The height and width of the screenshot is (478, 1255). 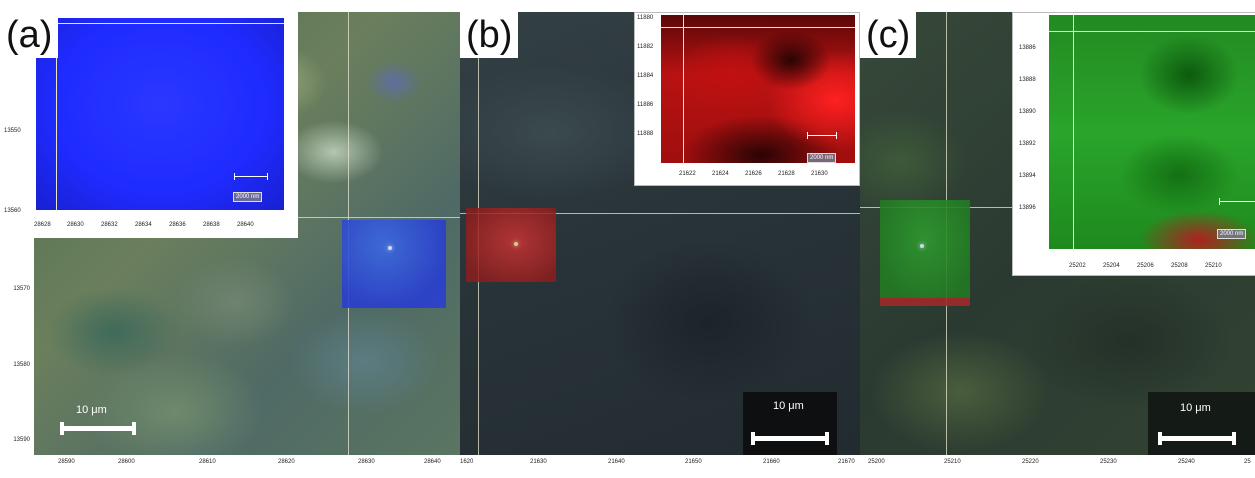 I want to click on inset-x-tick: 28638, so click(x=211, y=225).